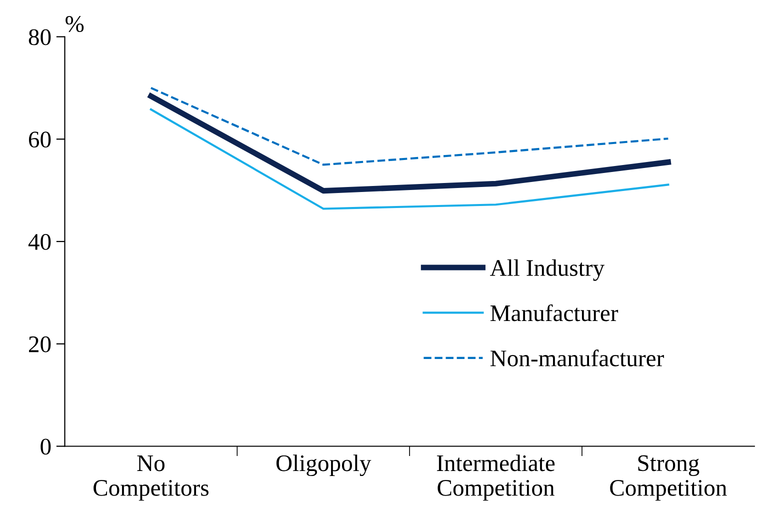  I want to click on x-tick-label: Strong Competition, so click(668, 478).